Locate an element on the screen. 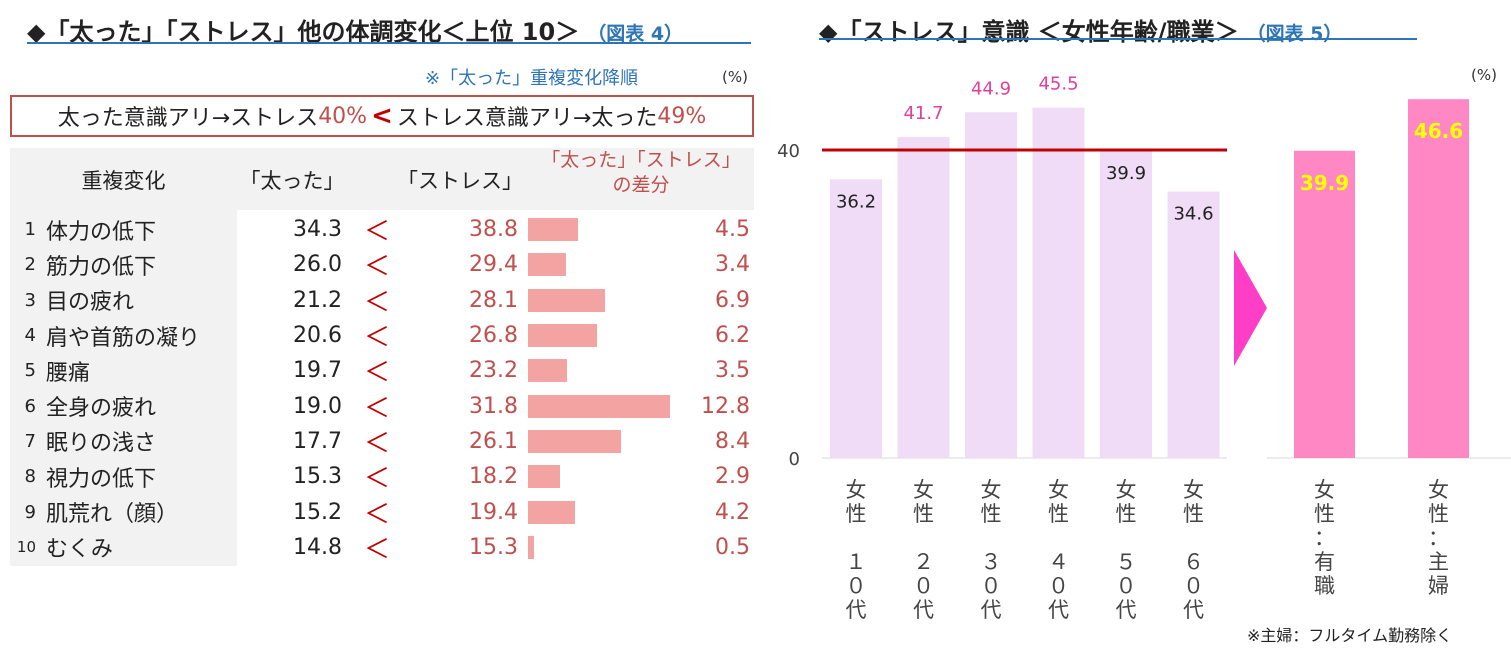  header-futotta: 「太った」 is located at coordinates (292, 181).